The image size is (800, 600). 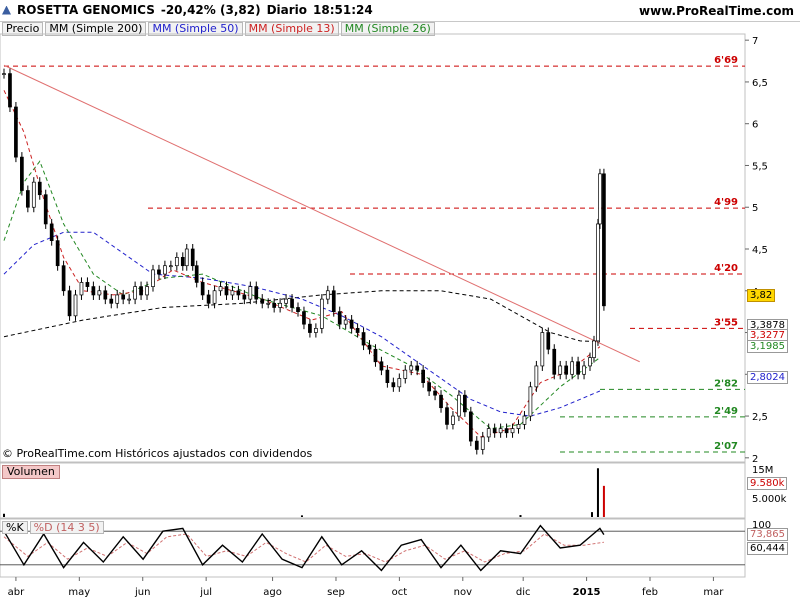 I want to click on x-tick-label: jul, so click(x=205, y=592).